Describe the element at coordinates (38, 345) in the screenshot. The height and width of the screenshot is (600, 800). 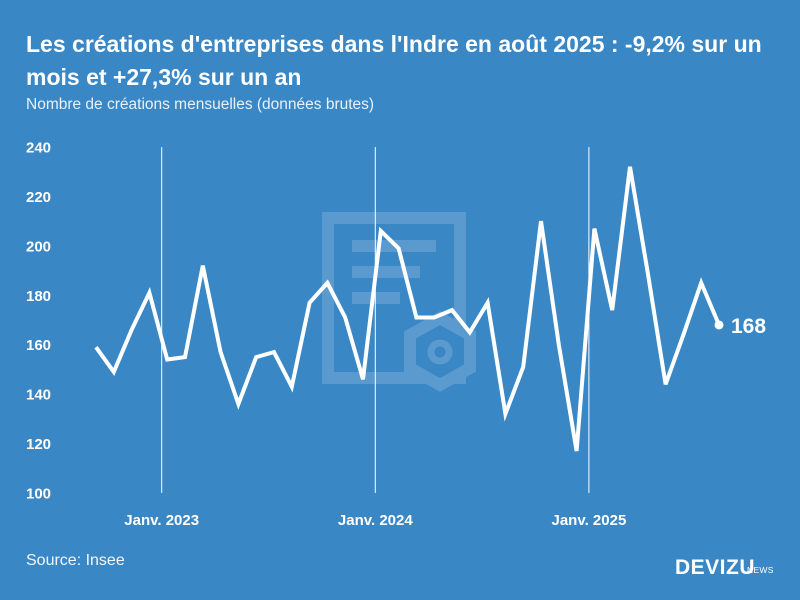
I see `y-tick-label: 160` at that location.